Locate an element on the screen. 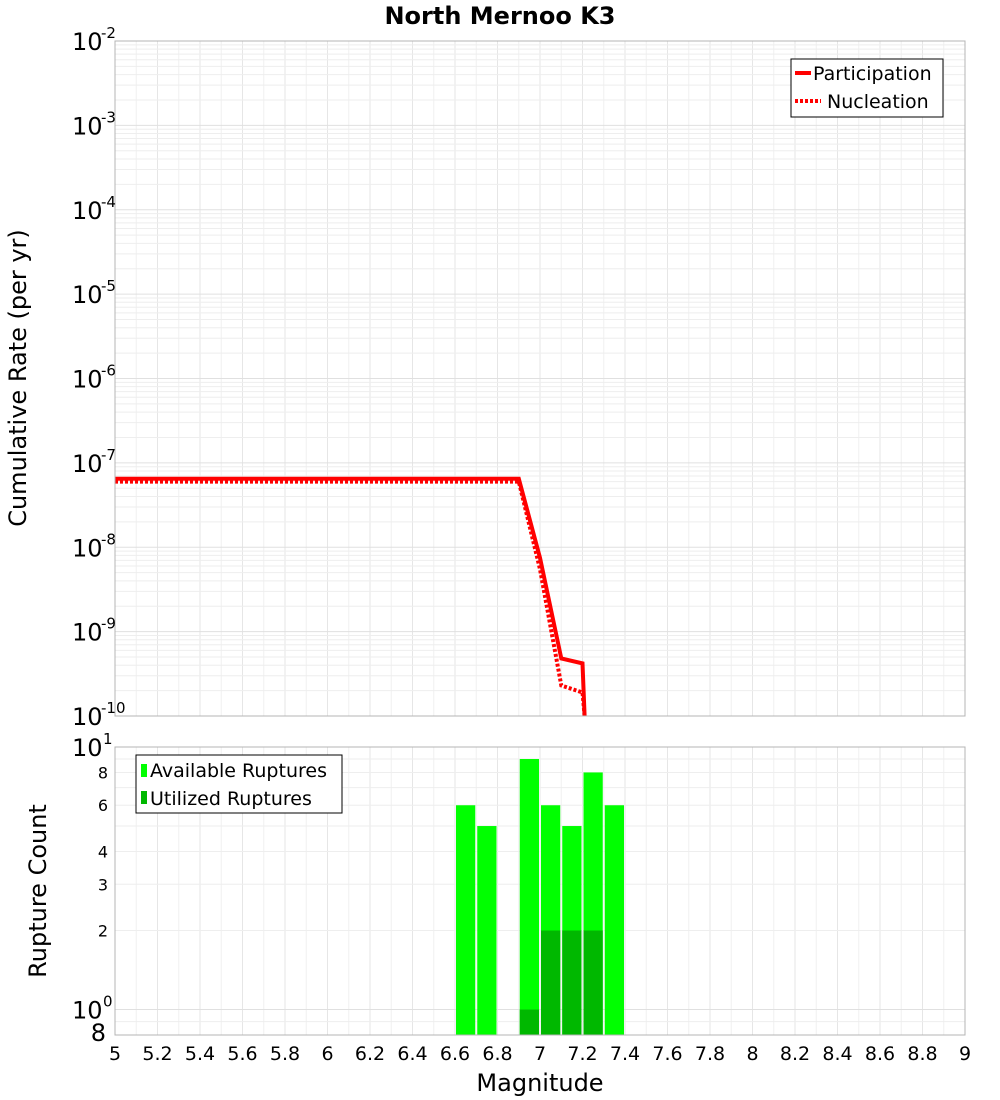  legend-participation-label: Participation is located at coordinates (872, 74).